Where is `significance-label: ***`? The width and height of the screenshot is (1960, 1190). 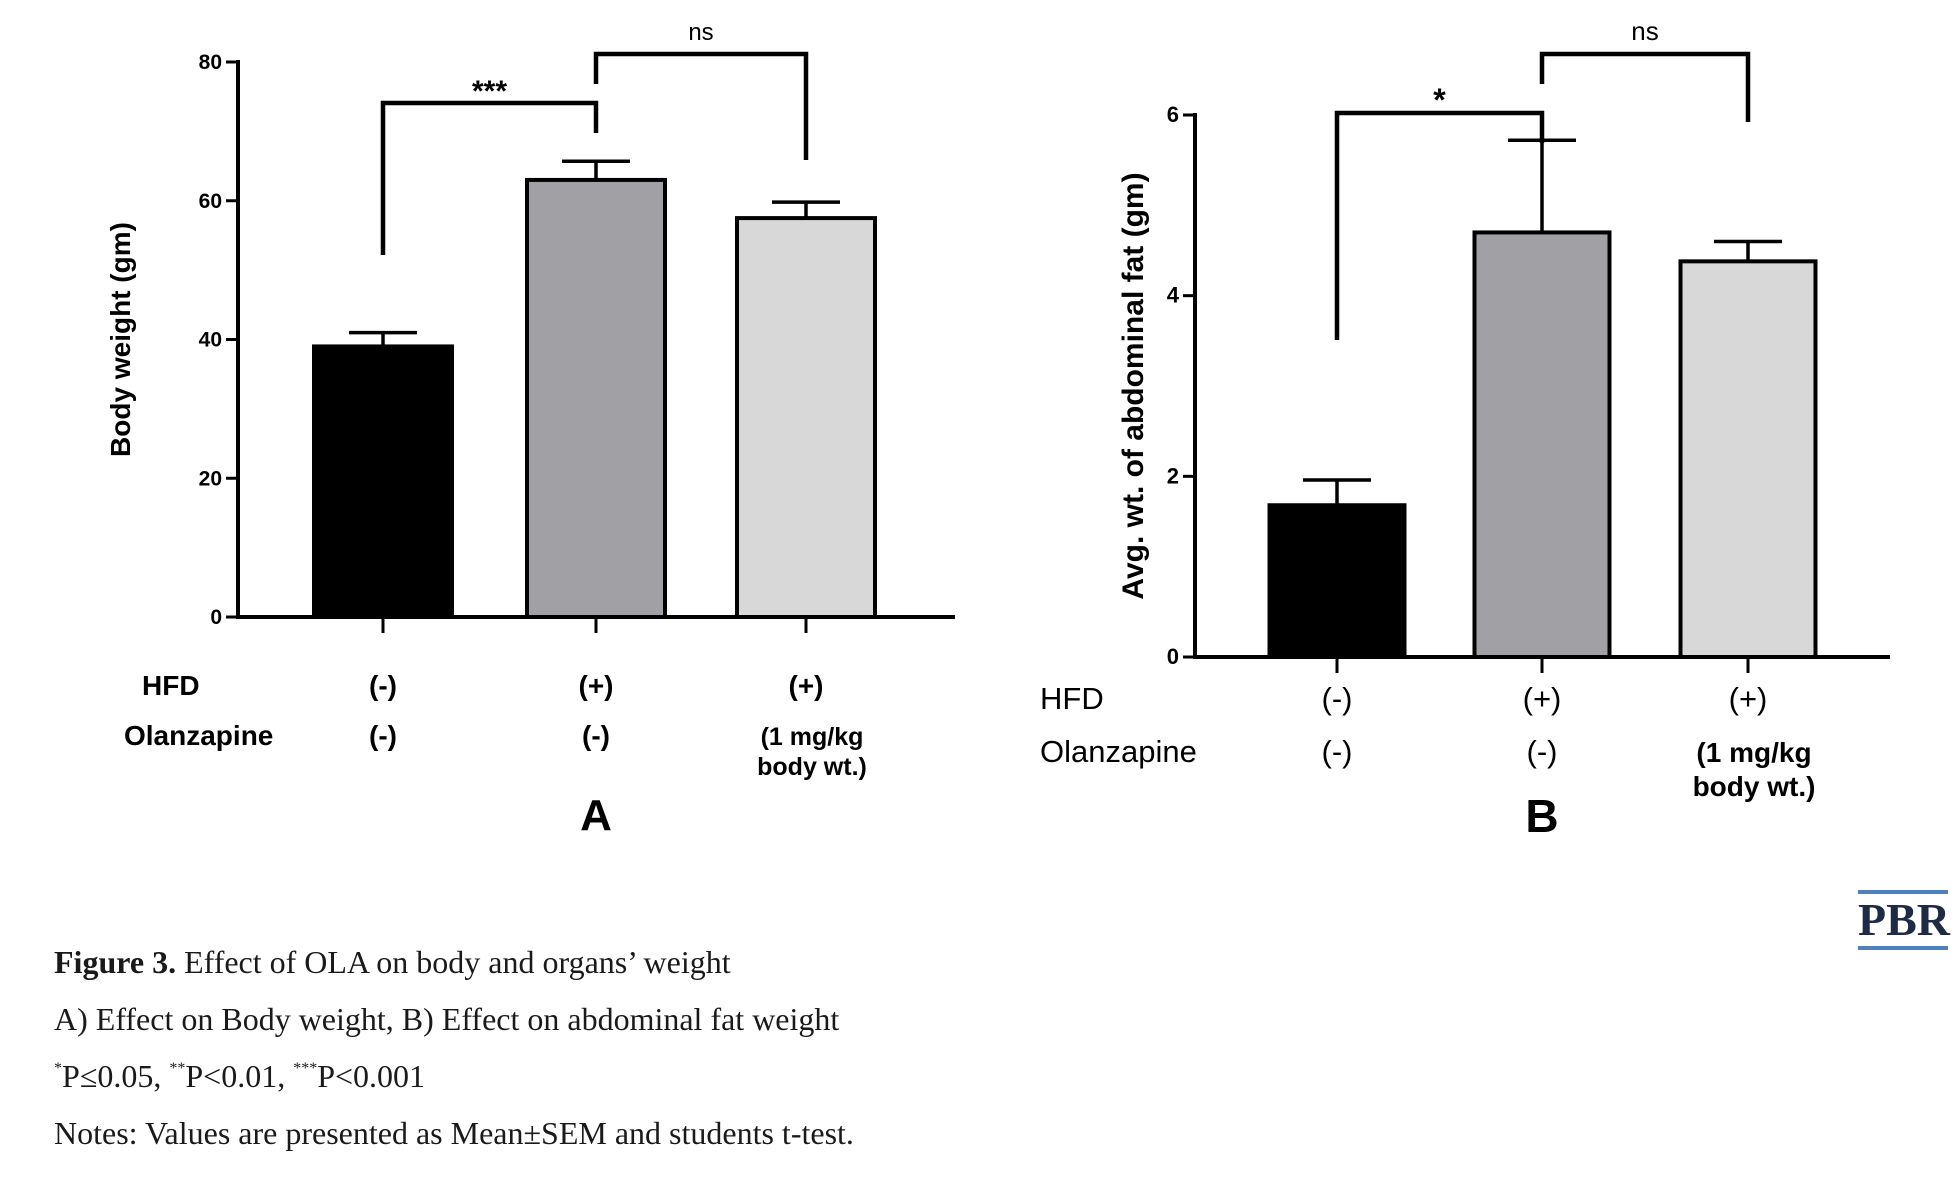 significance-label: *** is located at coordinates (489, 91).